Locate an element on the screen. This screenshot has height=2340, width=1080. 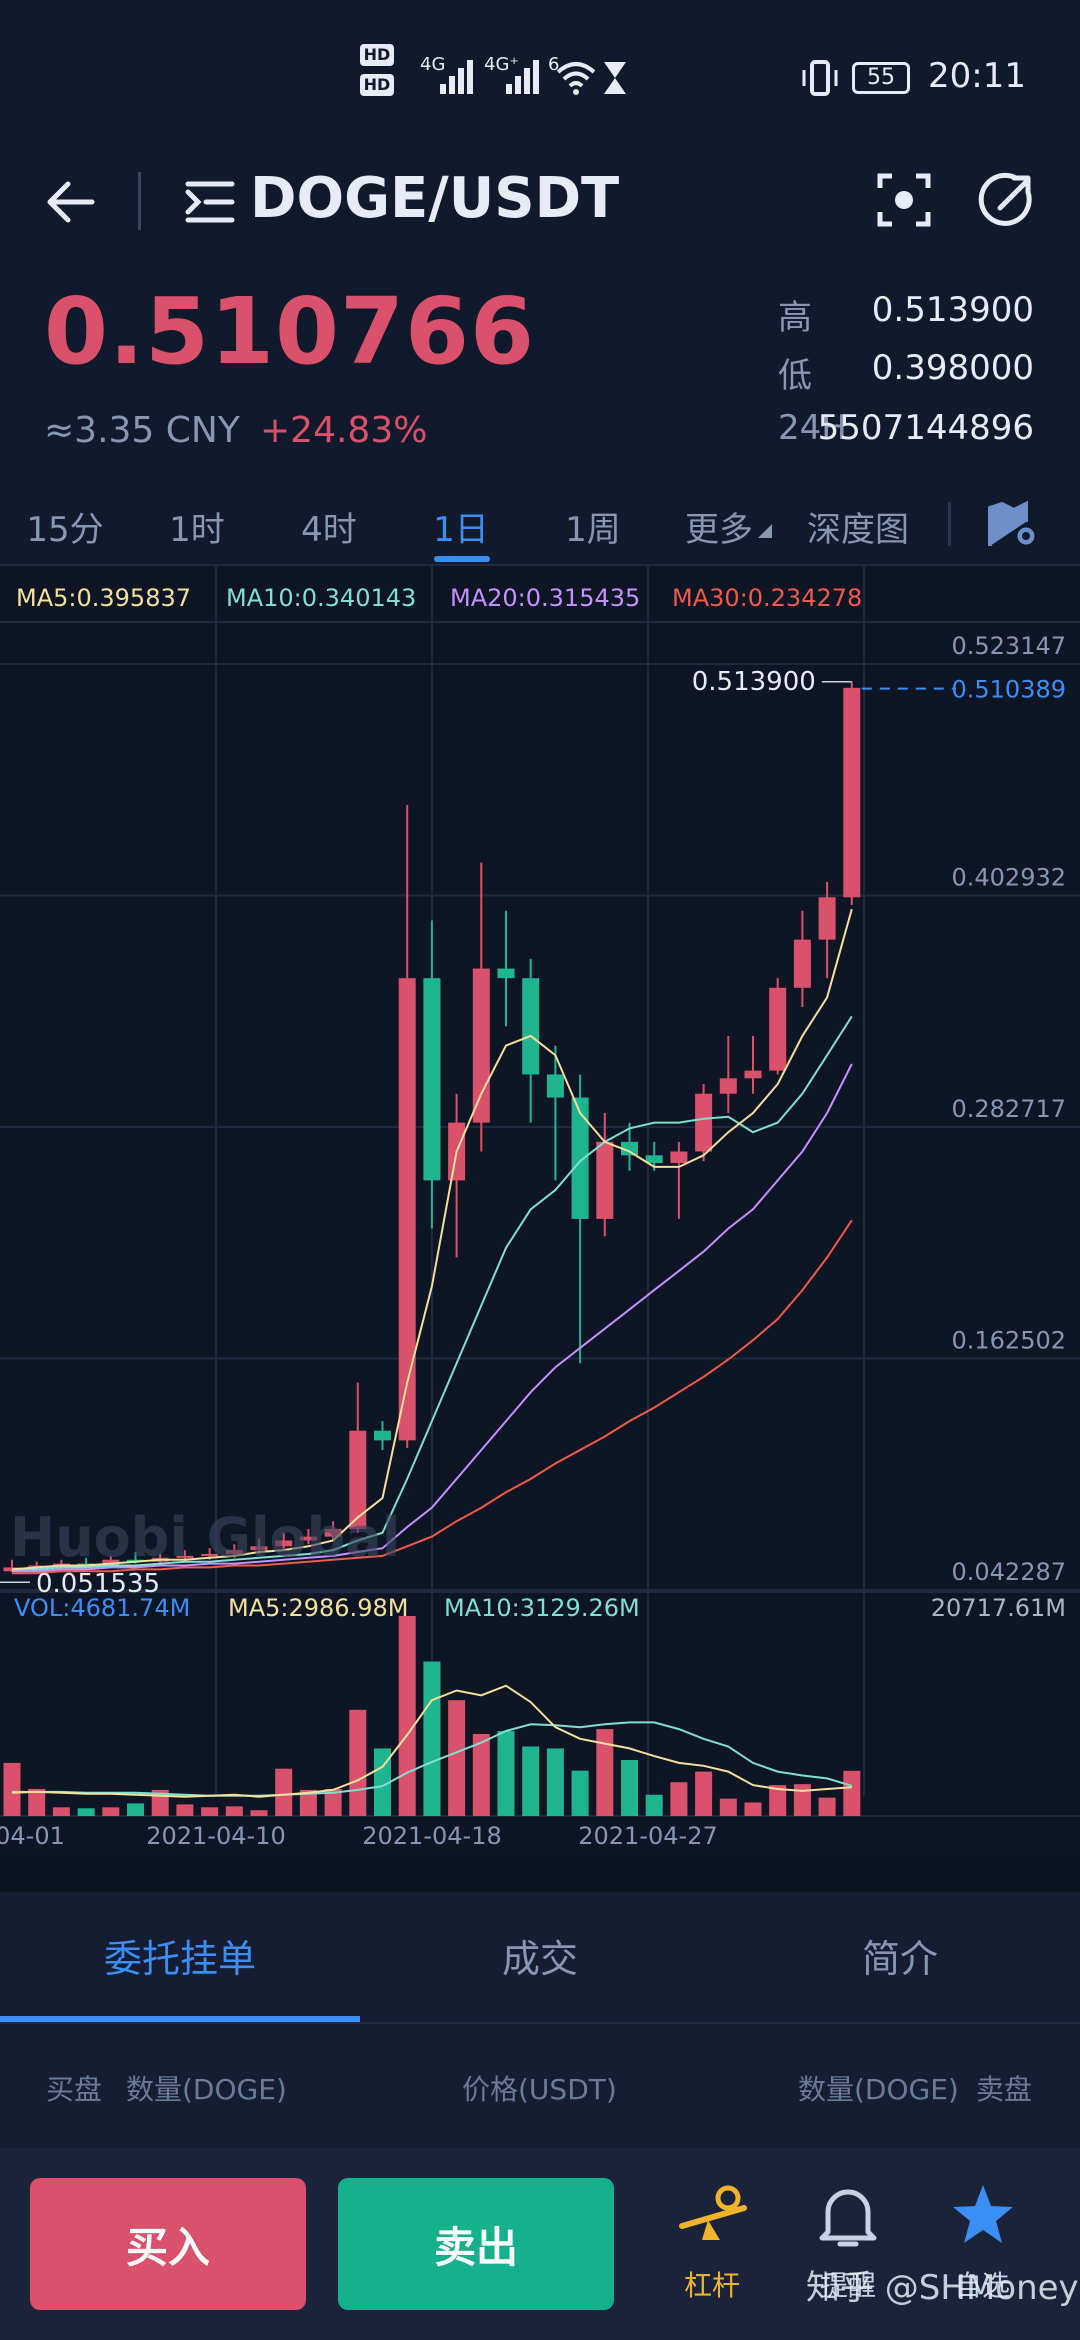
price-column-label: 价格(USDT) is located at coordinates (539, 2089).